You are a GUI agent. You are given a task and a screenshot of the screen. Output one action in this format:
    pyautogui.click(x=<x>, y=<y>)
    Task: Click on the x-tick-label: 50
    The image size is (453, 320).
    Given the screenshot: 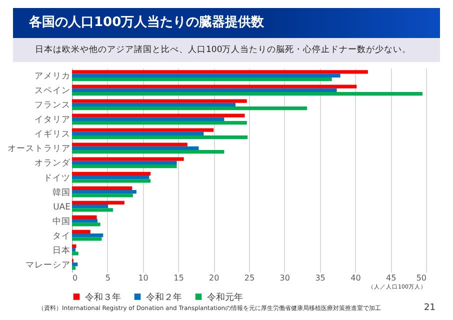 What is the action you would take?
    pyautogui.click(x=421, y=278)
    